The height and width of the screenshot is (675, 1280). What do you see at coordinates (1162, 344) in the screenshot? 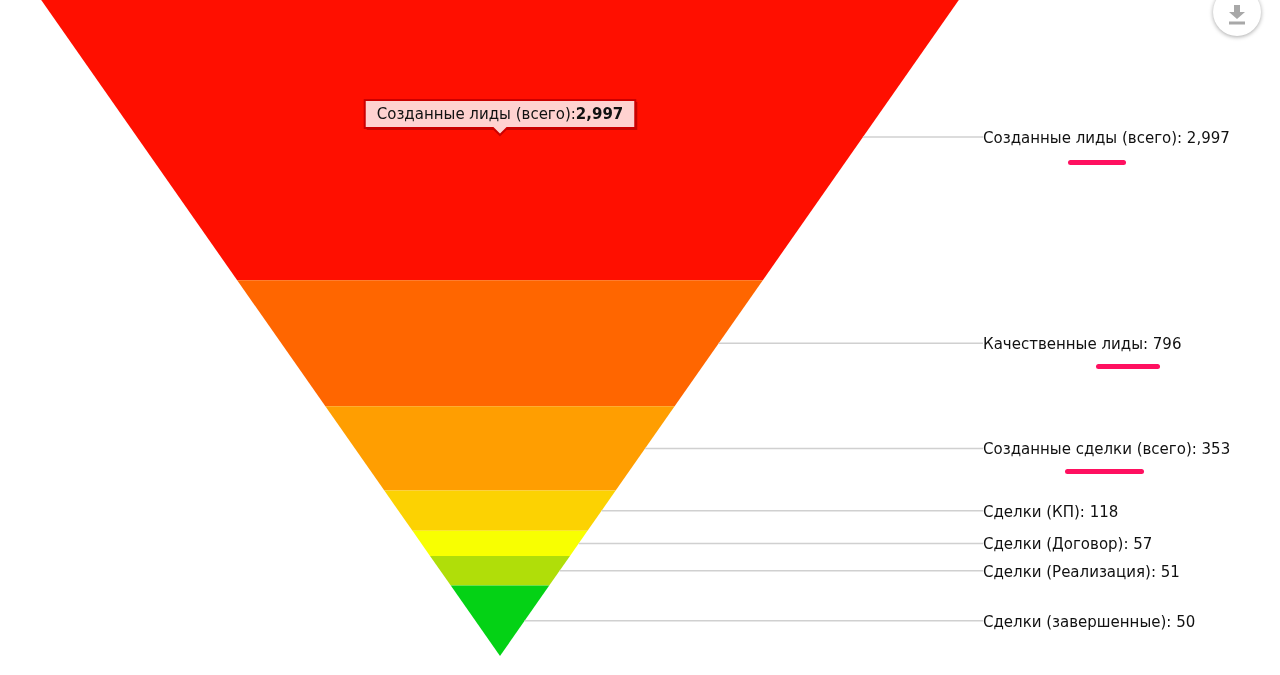
I see `data-label: : 796` at bounding box center [1162, 344].